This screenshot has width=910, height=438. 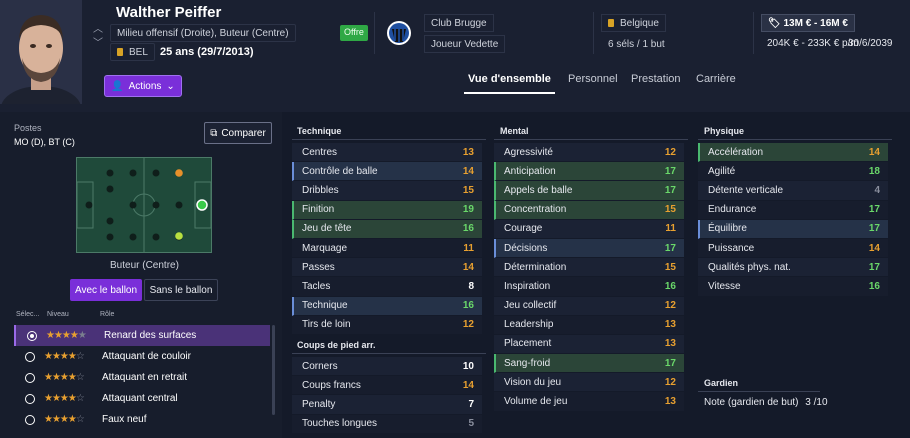 I want to click on attribute-row: Qualités phys. nat. 17, so click(x=793, y=268).